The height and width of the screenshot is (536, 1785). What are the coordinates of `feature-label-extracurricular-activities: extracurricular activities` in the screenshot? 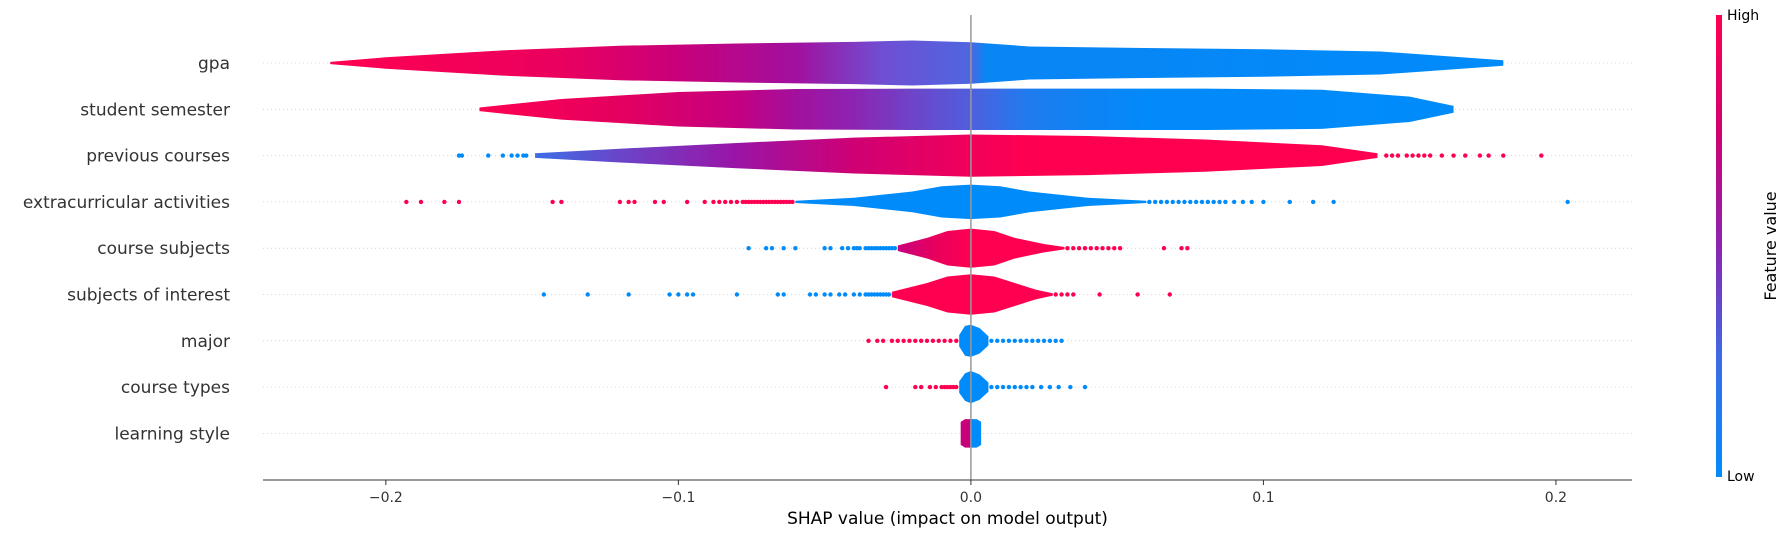 It's located at (126, 203).